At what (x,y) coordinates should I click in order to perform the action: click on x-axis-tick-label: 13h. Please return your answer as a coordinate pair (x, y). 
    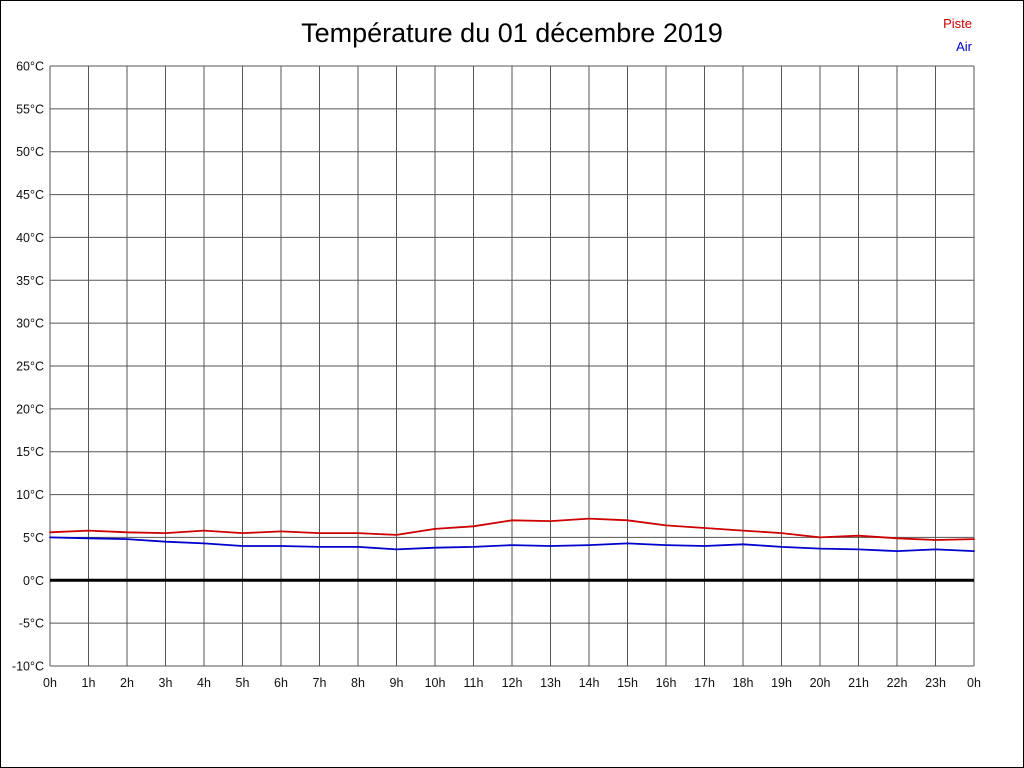
    Looking at the image, I should click on (550, 683).